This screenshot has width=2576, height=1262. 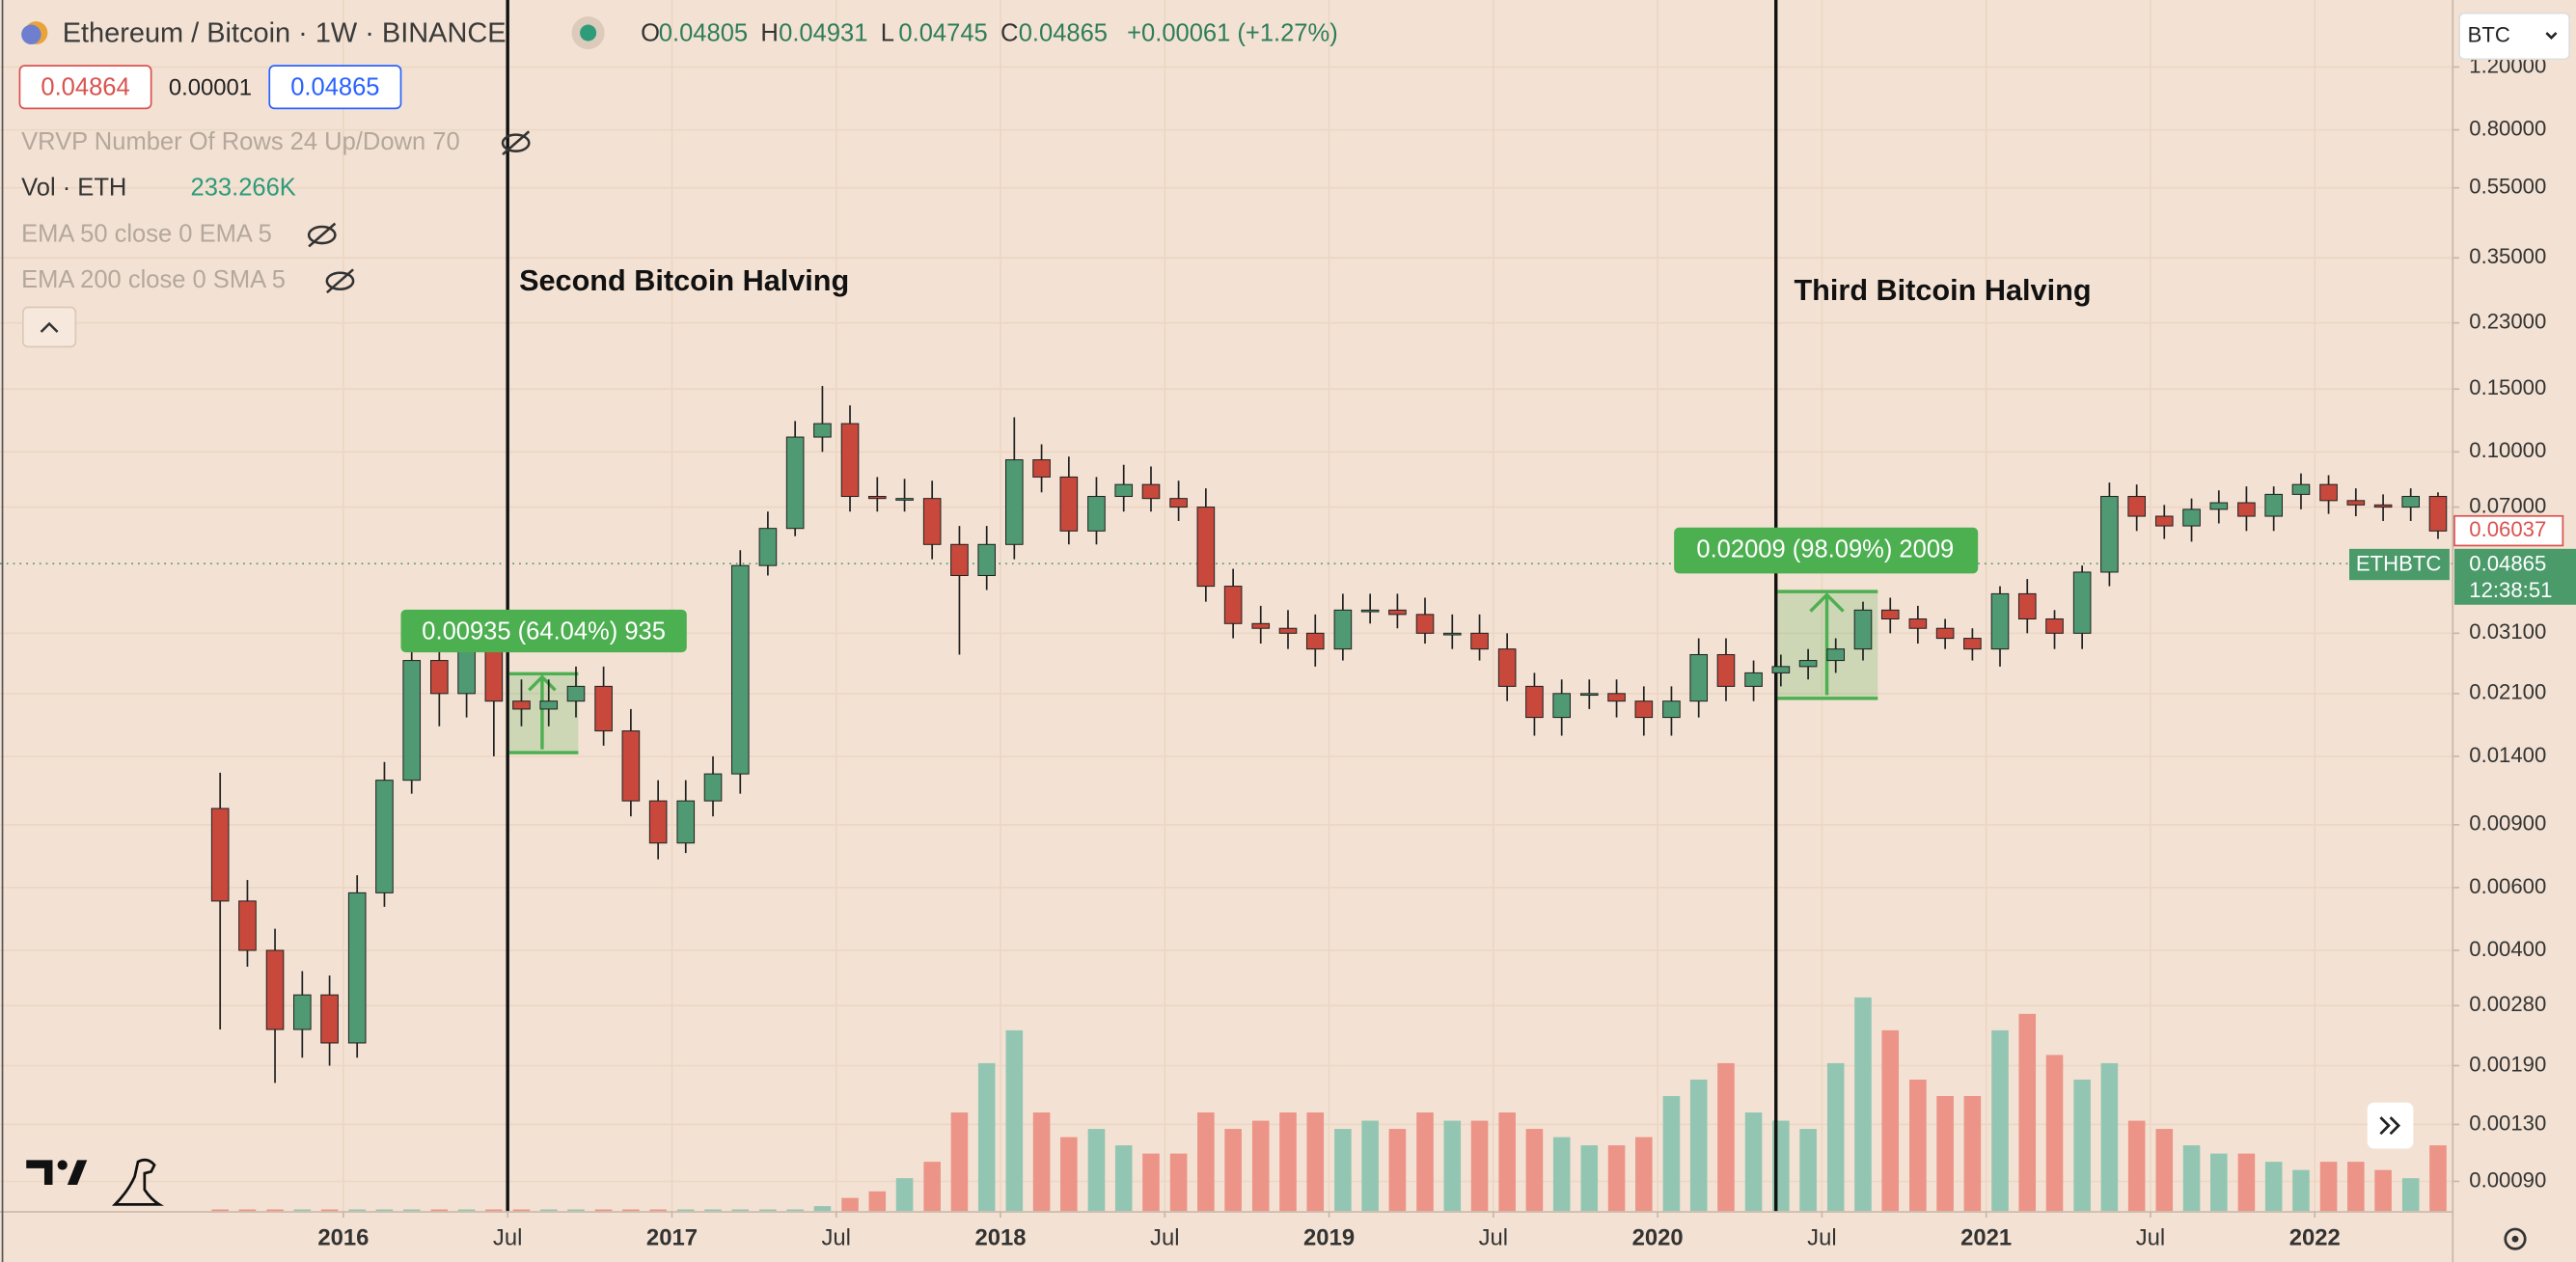 I want to click on marker-price: 0.06037, so click(x=2508, y=529).